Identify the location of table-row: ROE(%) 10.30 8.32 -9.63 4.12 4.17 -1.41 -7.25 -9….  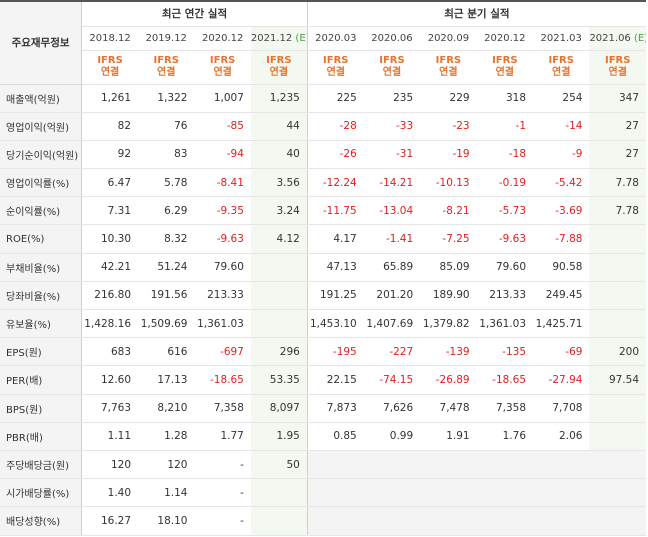
(323, 239).